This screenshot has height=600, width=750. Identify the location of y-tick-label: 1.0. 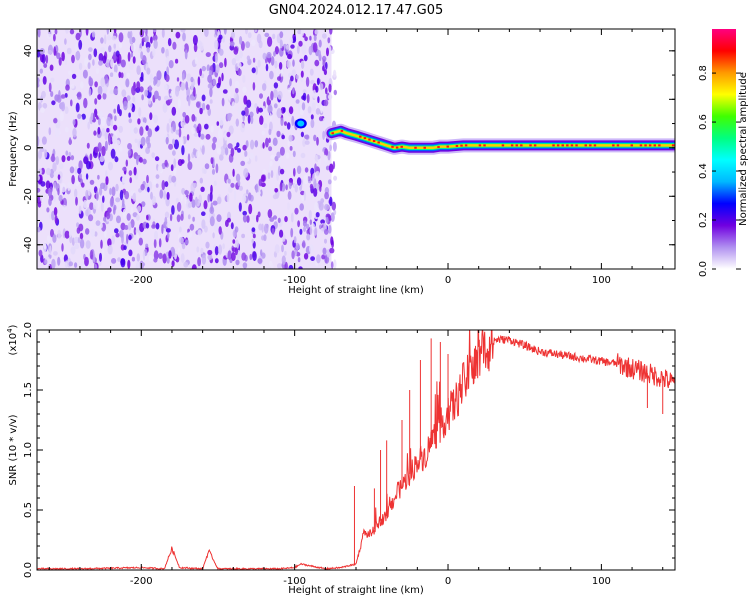
(28, 450).